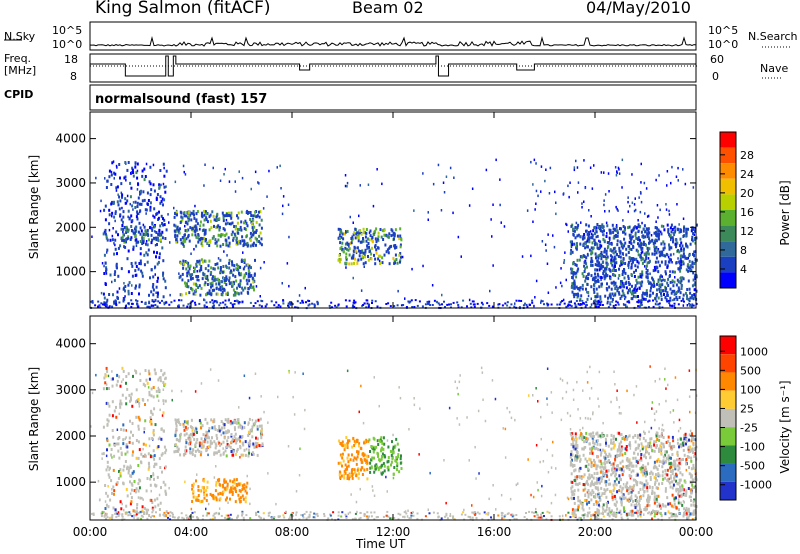 The height and width of the screenshot is (554, 800). I want to click on power-colorbar-segment, so click(728, 140).